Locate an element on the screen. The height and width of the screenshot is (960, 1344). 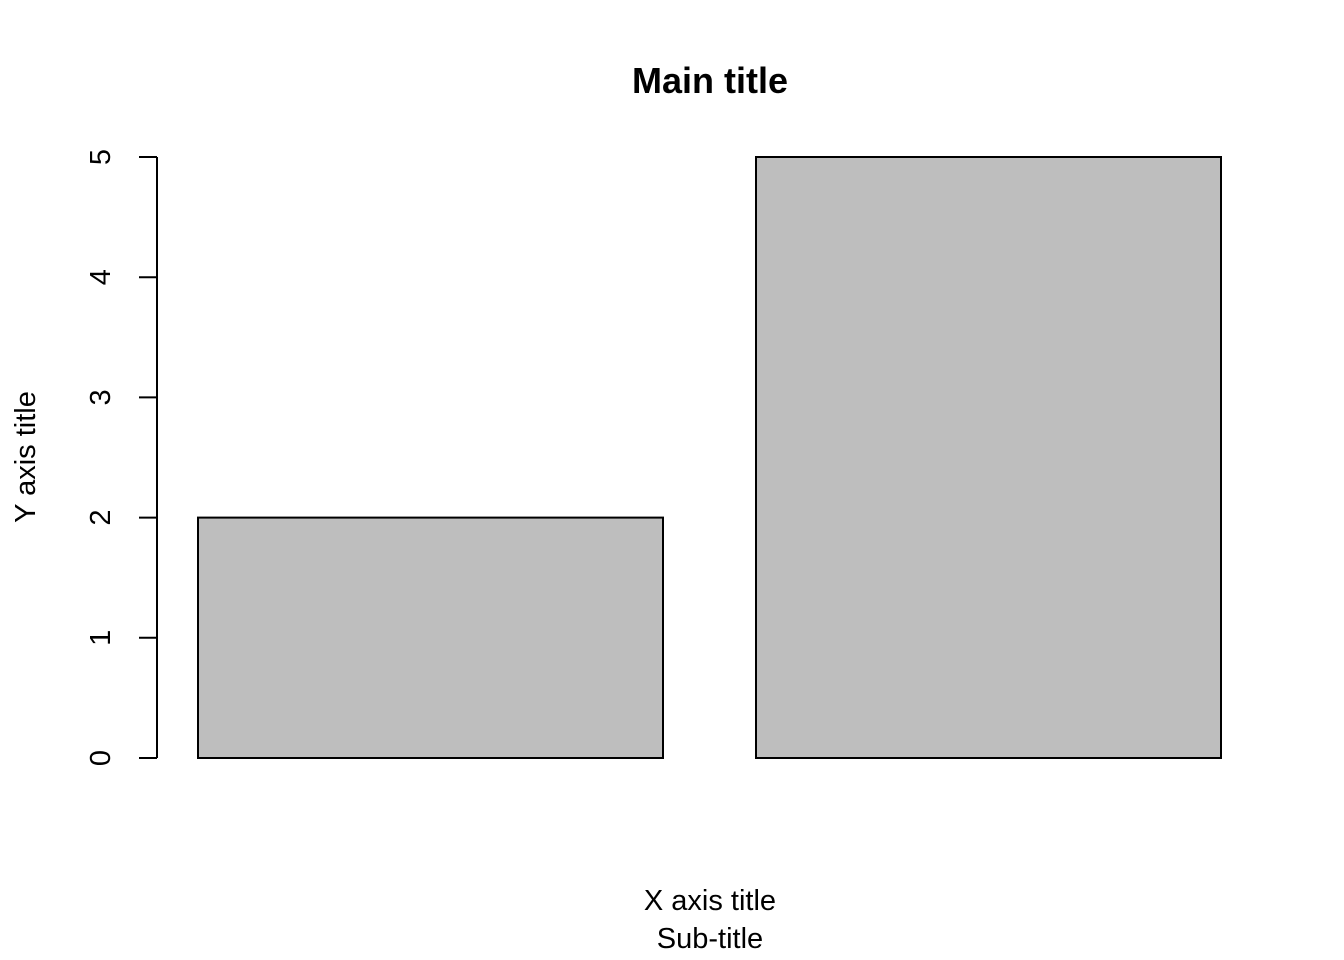
y-tick-label-2: 2 is located at coordinates (101, 518).